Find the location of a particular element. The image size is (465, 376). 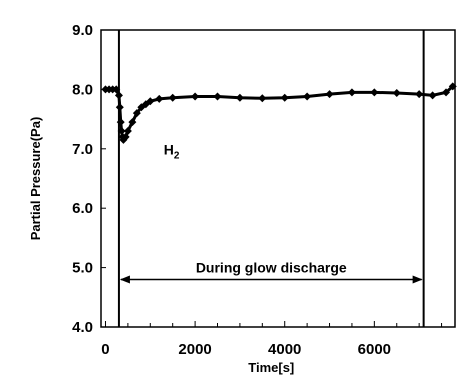

series-h2 is located at coordinates (279, 113).